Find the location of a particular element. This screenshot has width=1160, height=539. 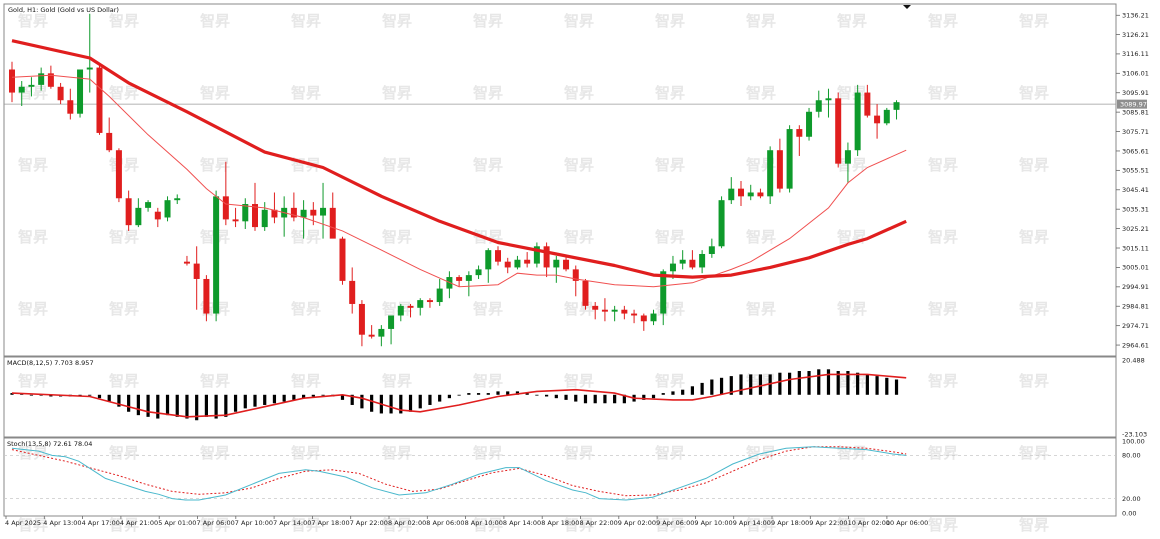

macd-signal-line is located at coordinates (459, 395).